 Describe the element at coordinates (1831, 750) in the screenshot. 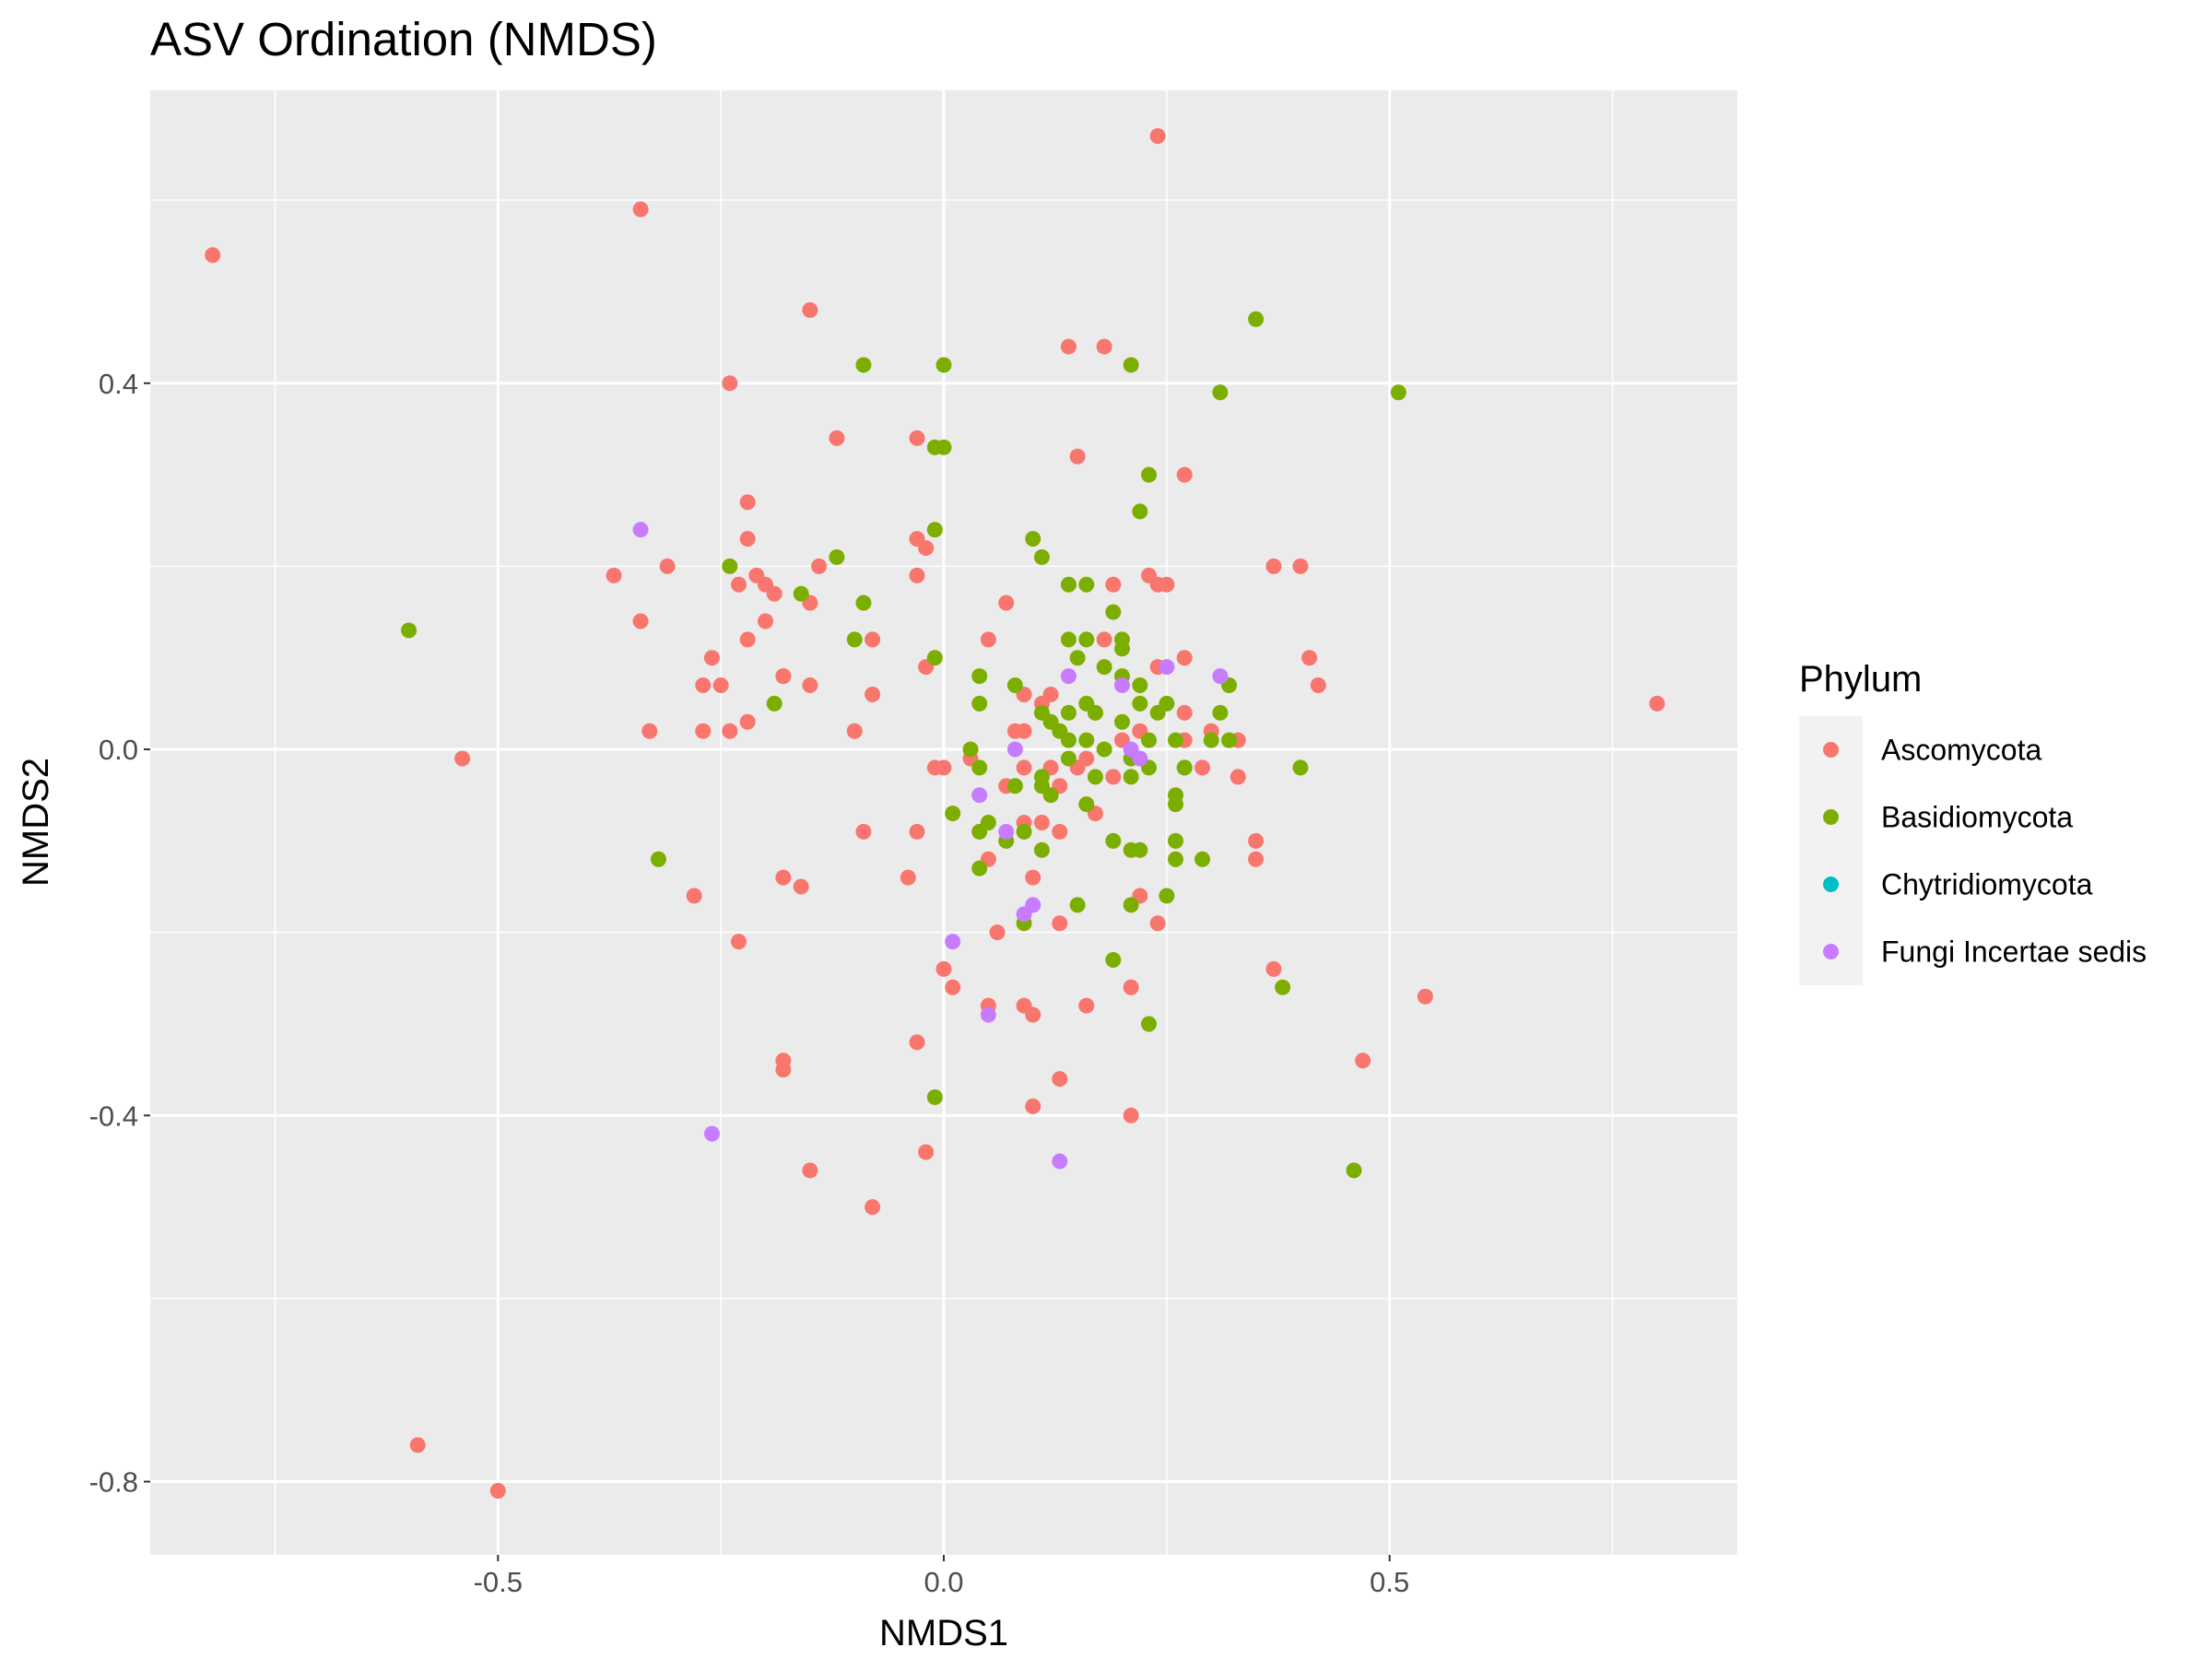

I see `legend-symbol-ascomycota` at that location.